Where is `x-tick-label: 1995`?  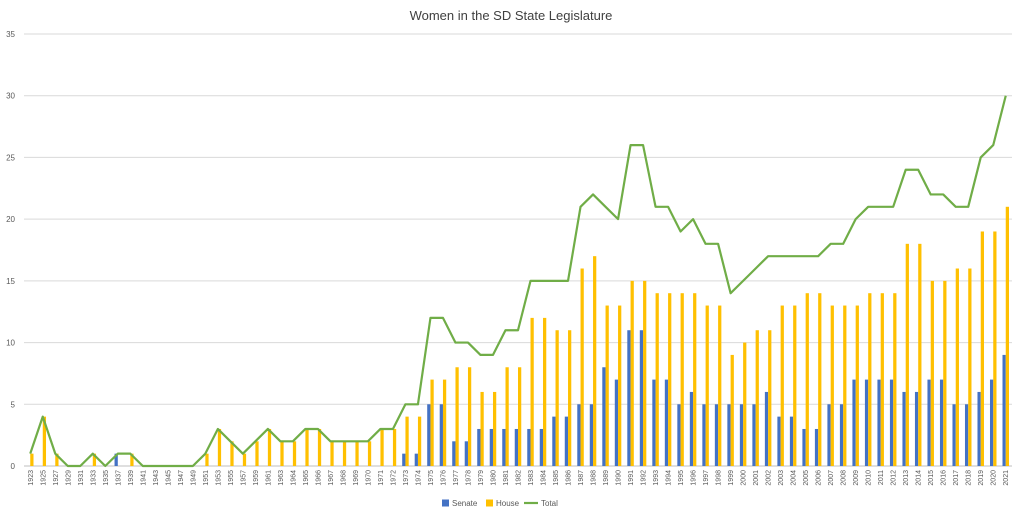
x-tick-label: 1995 is located at coordinates (681, 478).